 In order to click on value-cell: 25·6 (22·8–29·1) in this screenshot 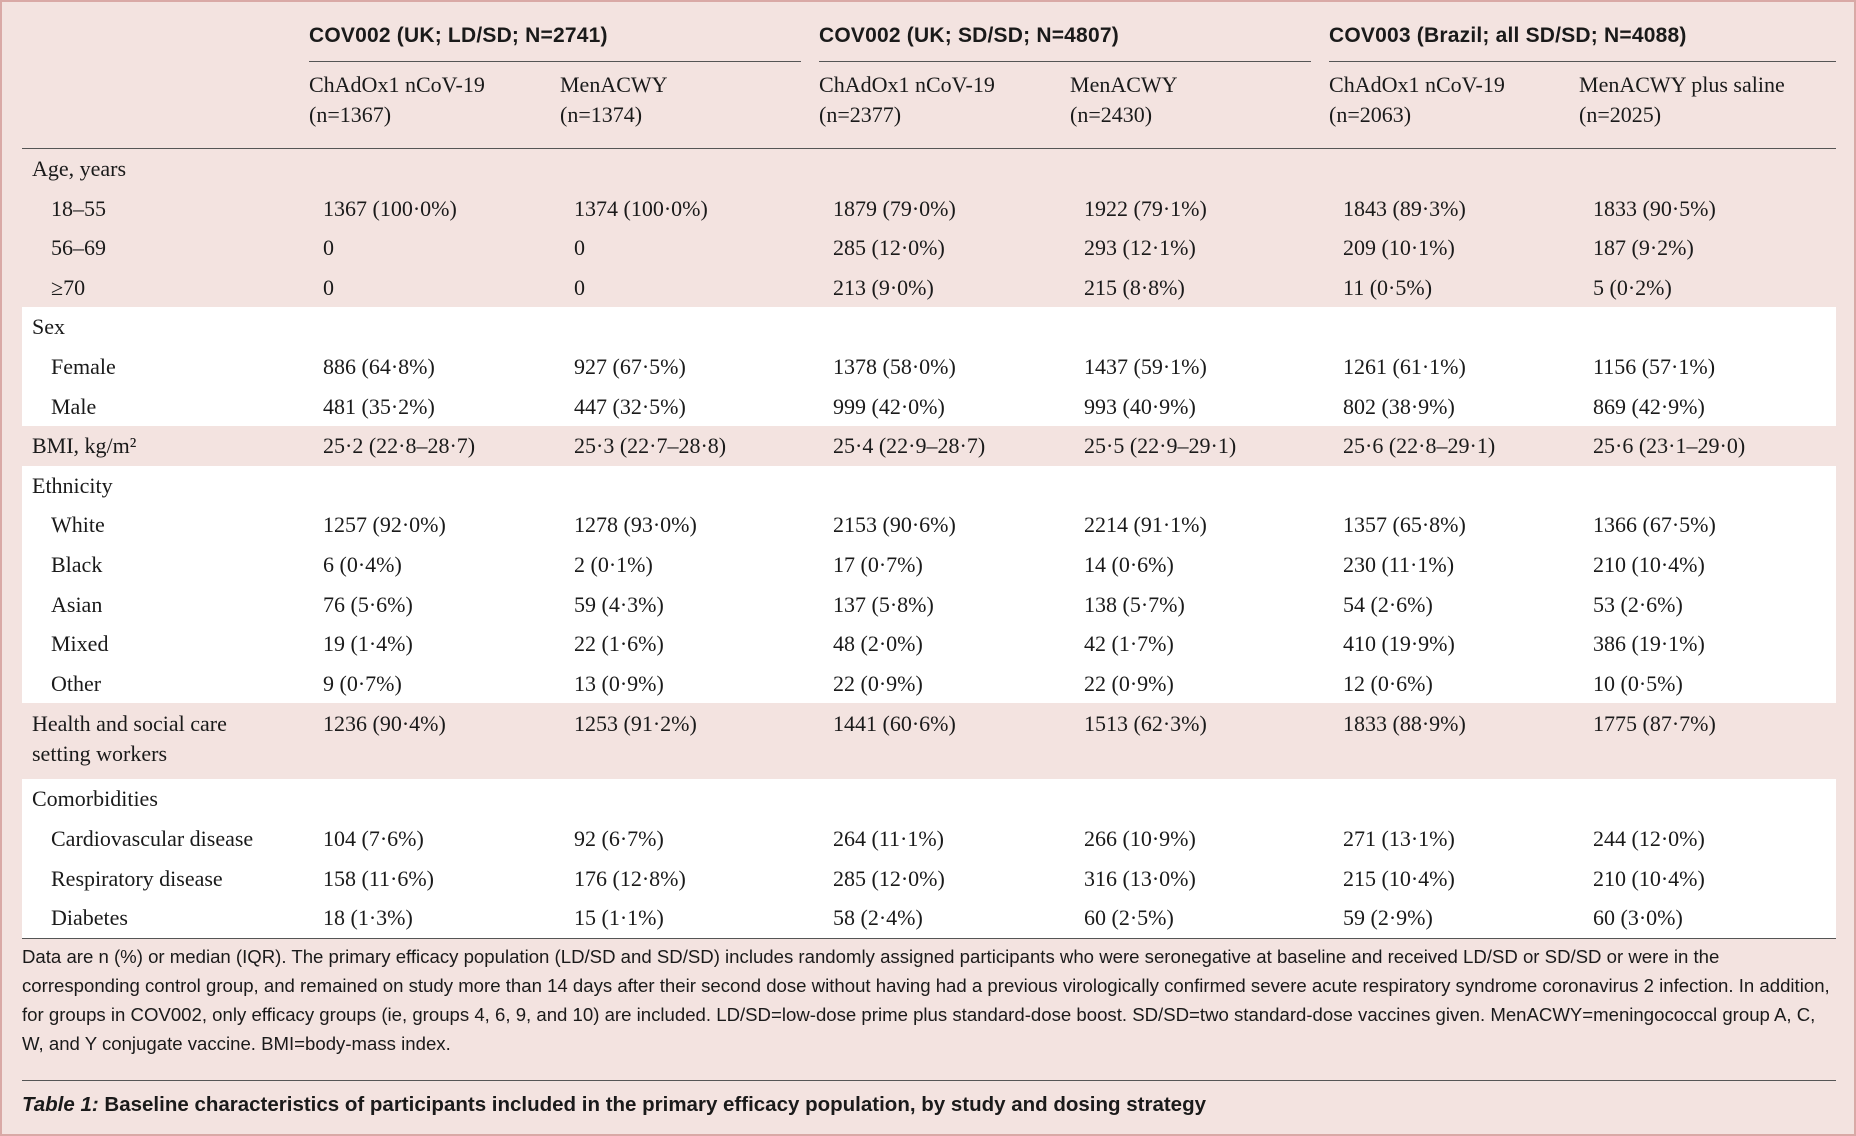, I will do `click(1454, 446)`.